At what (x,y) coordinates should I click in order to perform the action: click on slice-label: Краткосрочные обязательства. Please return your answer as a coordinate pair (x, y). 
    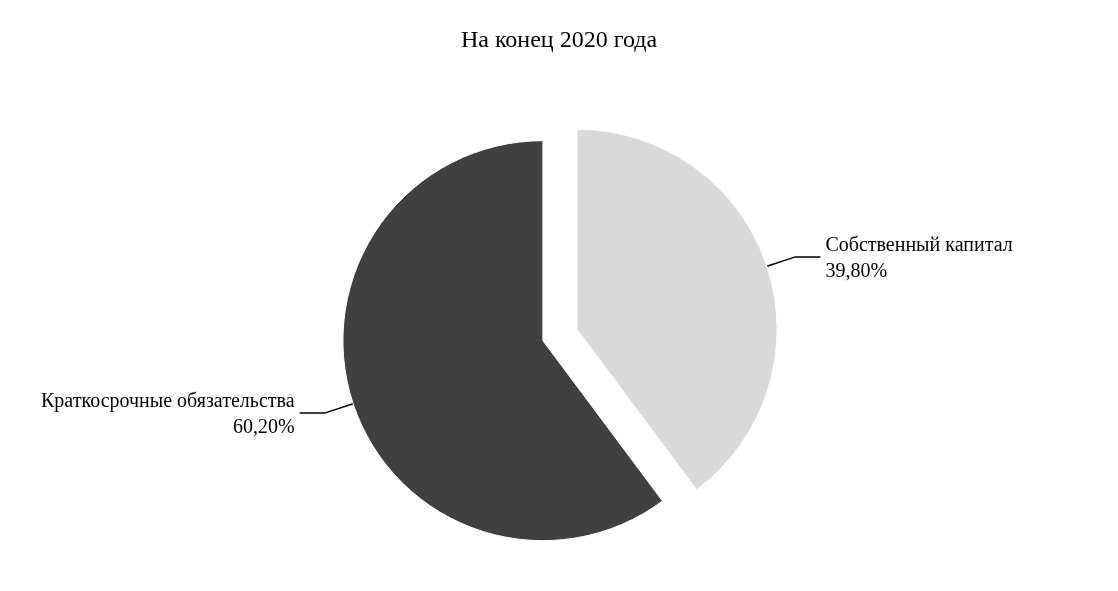
    Looking at the image, I should click on (168, 401).